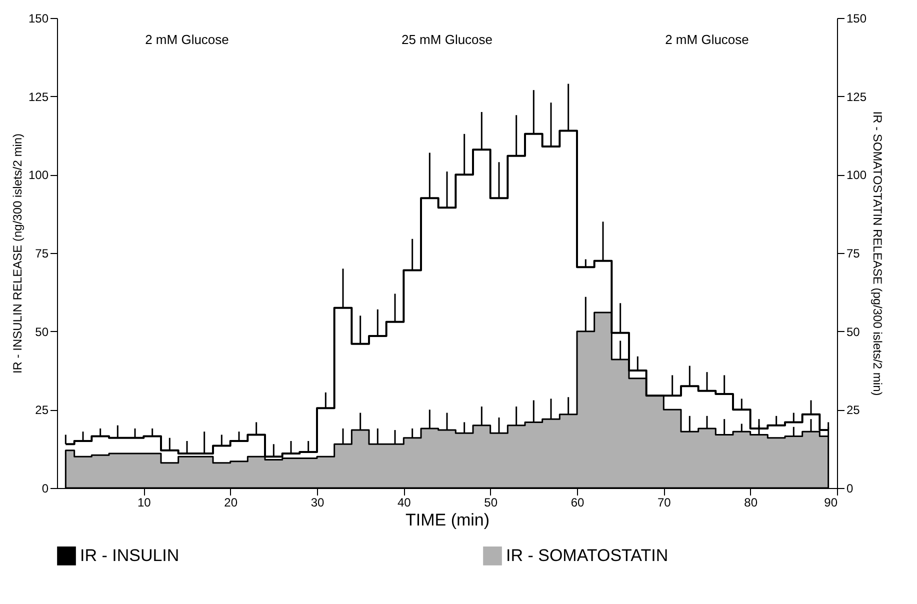 The width and height of the screenshot is (917, 604). What do you see at coordinates (404, 503) in the screenshot?
I see `x-tick-label: 40` at bounding box center [404, 503].